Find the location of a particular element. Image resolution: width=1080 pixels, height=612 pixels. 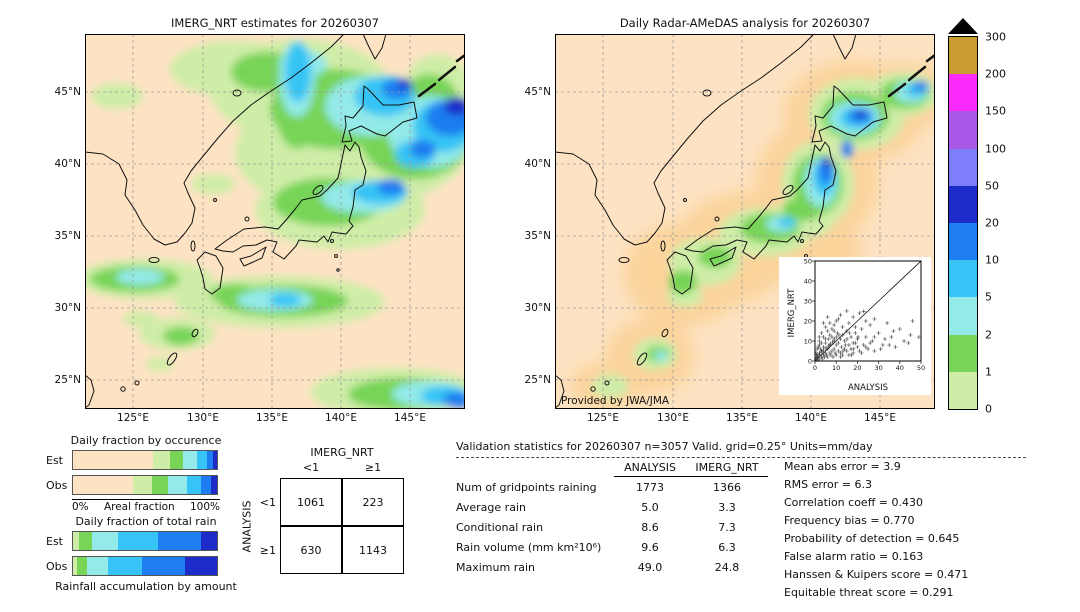

stat-label: Average rain is located at coordinates (491, 507).